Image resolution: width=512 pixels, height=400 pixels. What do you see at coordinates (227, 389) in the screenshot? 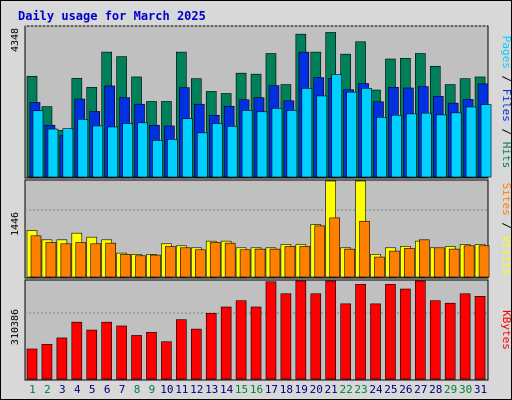
I see `x-tick-label: 14` at bounding box center [227, 389].